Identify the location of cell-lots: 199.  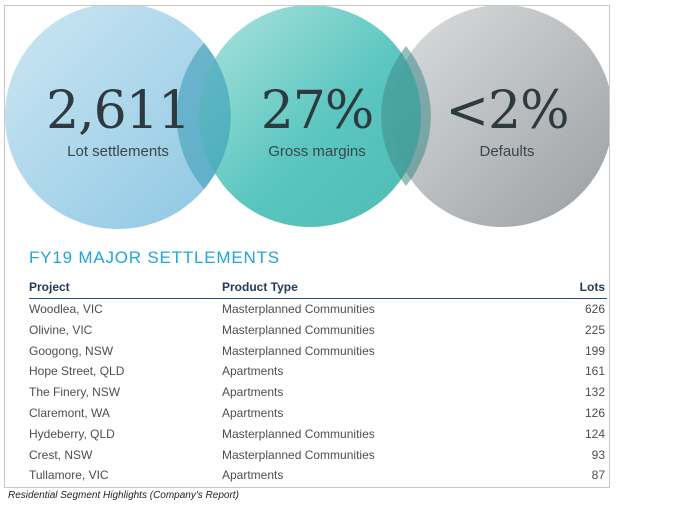
(594, 350).